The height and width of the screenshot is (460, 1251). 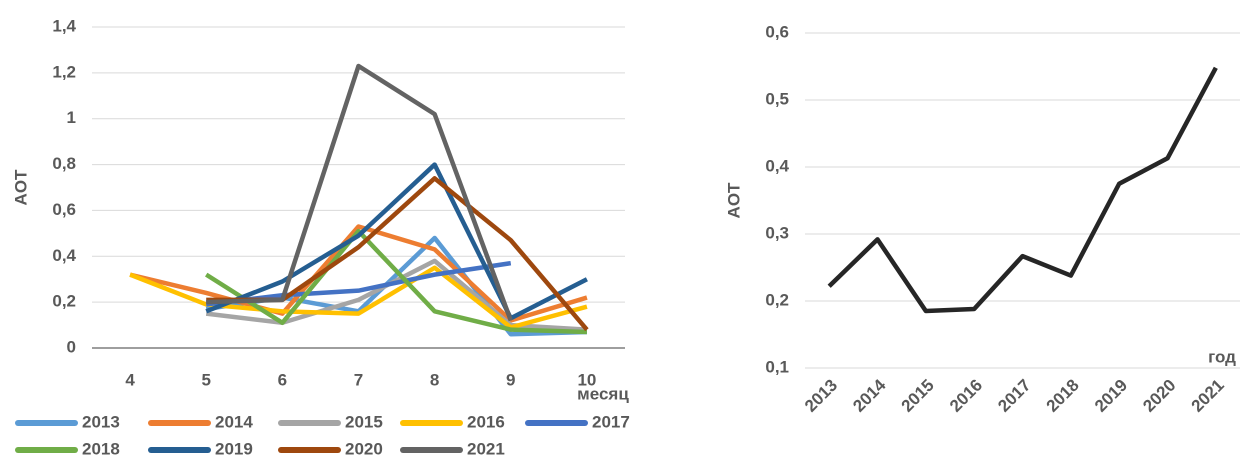 What do you see at coordinates (611, 421) in the screenshot?
I see `legend-label: 2017` at bounding box center [611, 421].